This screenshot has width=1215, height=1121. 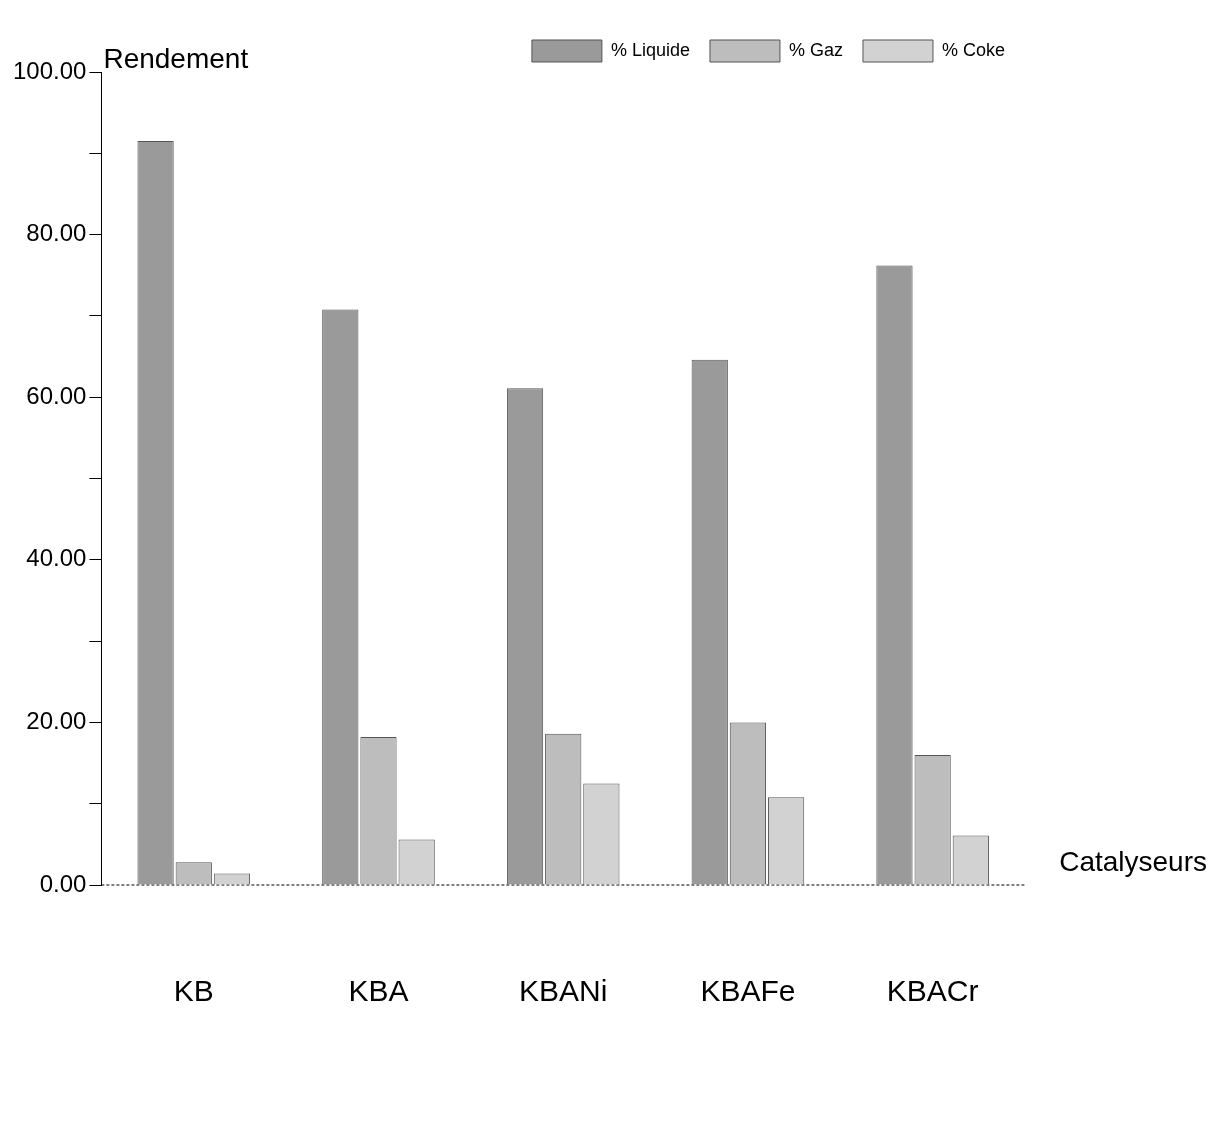 What do you see at coordinates (56, 395) in the screenshot?
I see `y-tick-label: 60.00` at bounding box center [56, 395].